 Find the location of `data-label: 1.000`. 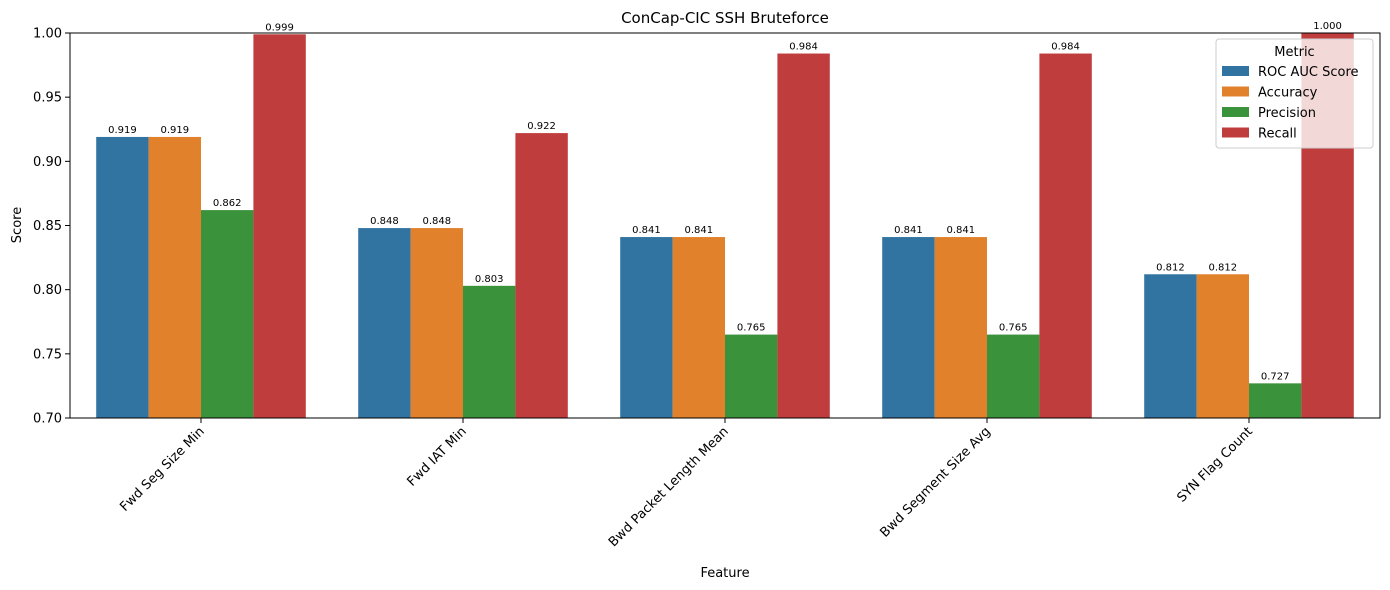

data-label: 1.000 is located at coordinates (1327, 26).